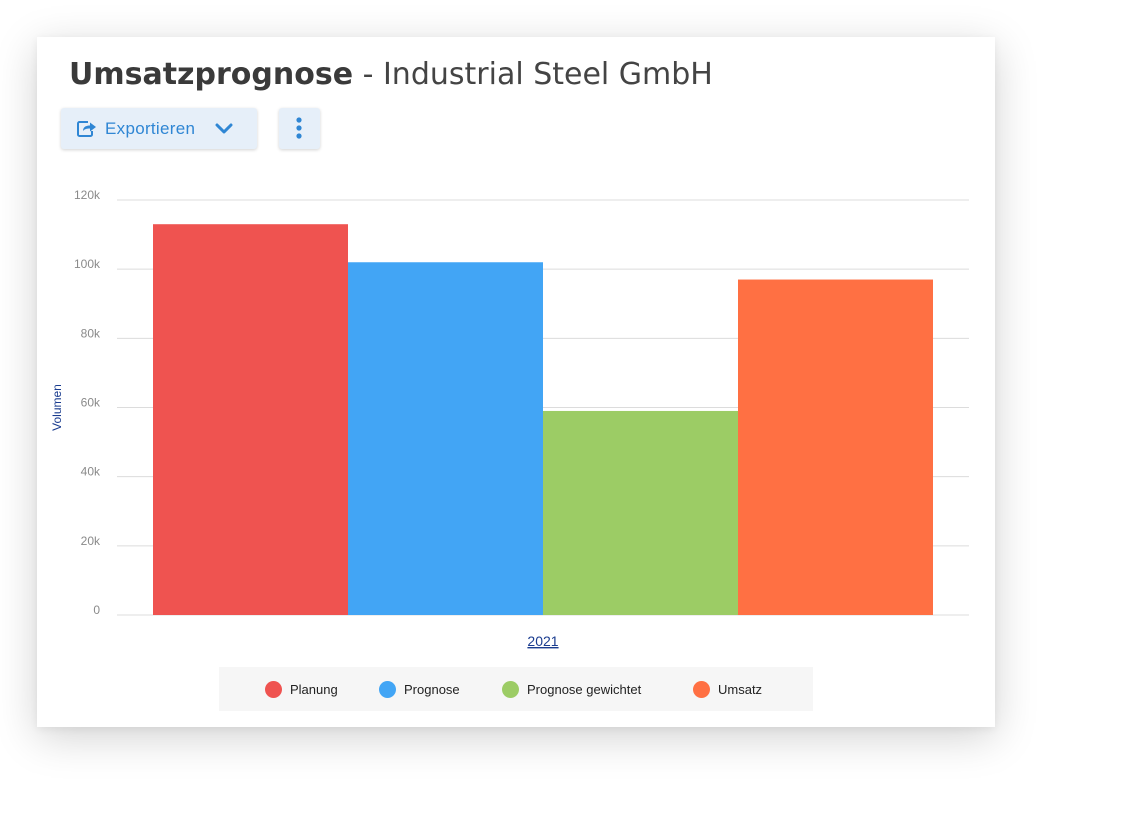 Image resolution: width=1140 pixels, height=826 pixels. Describe the element at coordinates (584, 689) in the screenshot. I see `legend-label: Prognose gewichtet` at that location.